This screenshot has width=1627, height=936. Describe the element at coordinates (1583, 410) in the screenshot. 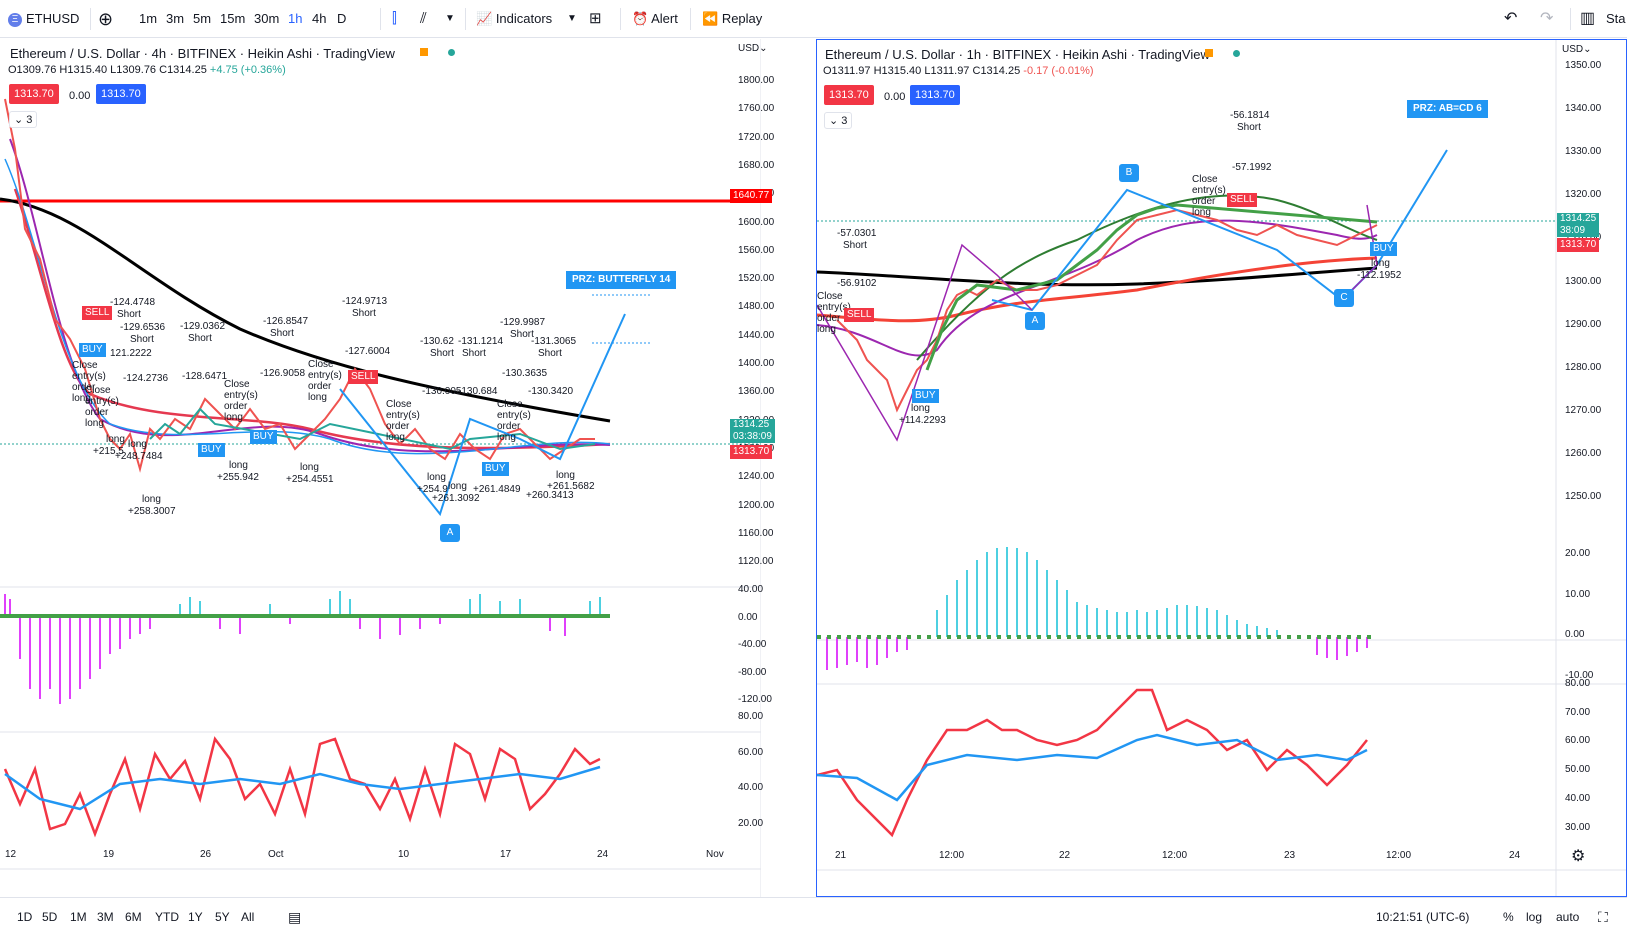

I see `axis-tick-label: 1270.00` at that location.